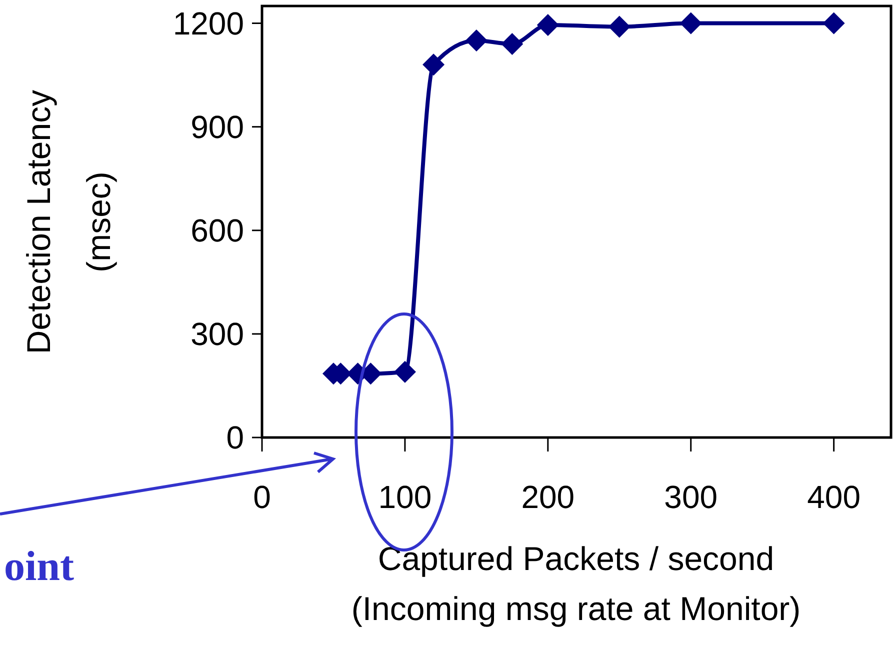 This screenshot has height=645, width=893. What do you see at coordinates (405, 497) in the screenshot?
I see `x-tick-label: 100` at bounding box center [405, 497].